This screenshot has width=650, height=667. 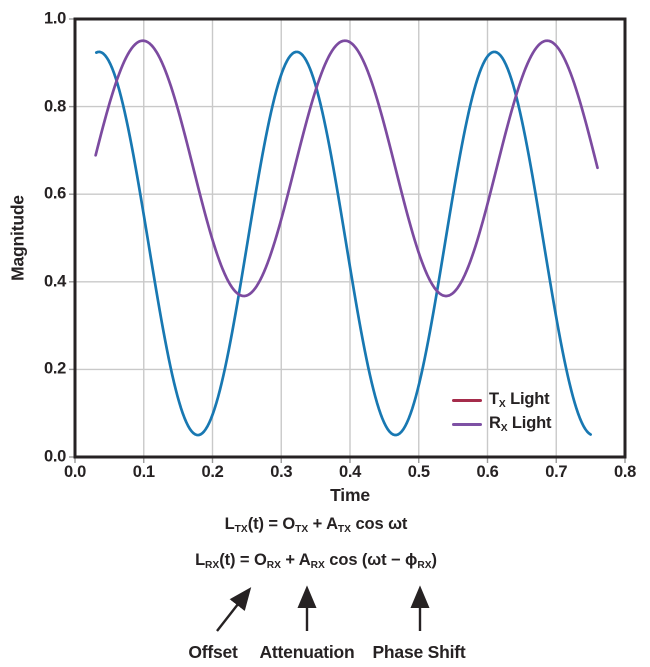 What do you see at coordinates (234, 609) in the screenshot?
I see `offset-arrow` at bounding box center [234, 609].